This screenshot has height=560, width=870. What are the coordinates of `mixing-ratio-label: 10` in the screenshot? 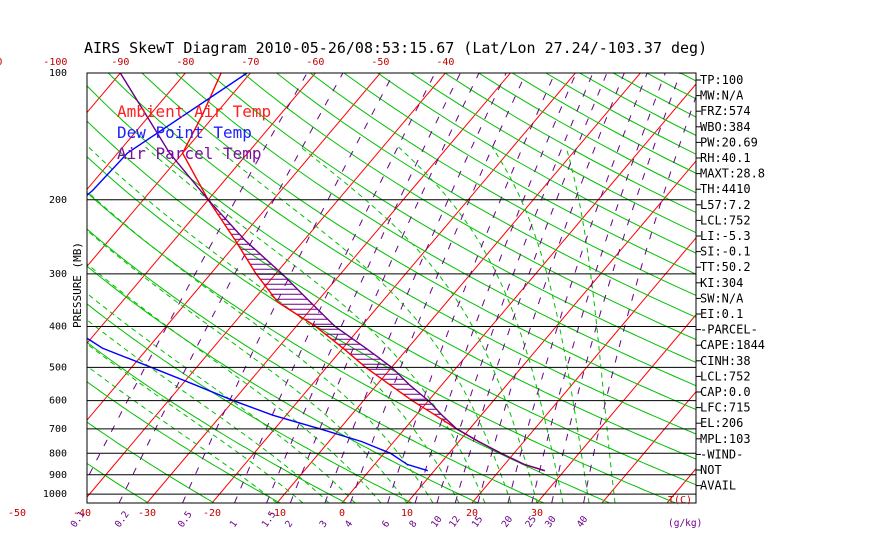 It's located at (437, 522).